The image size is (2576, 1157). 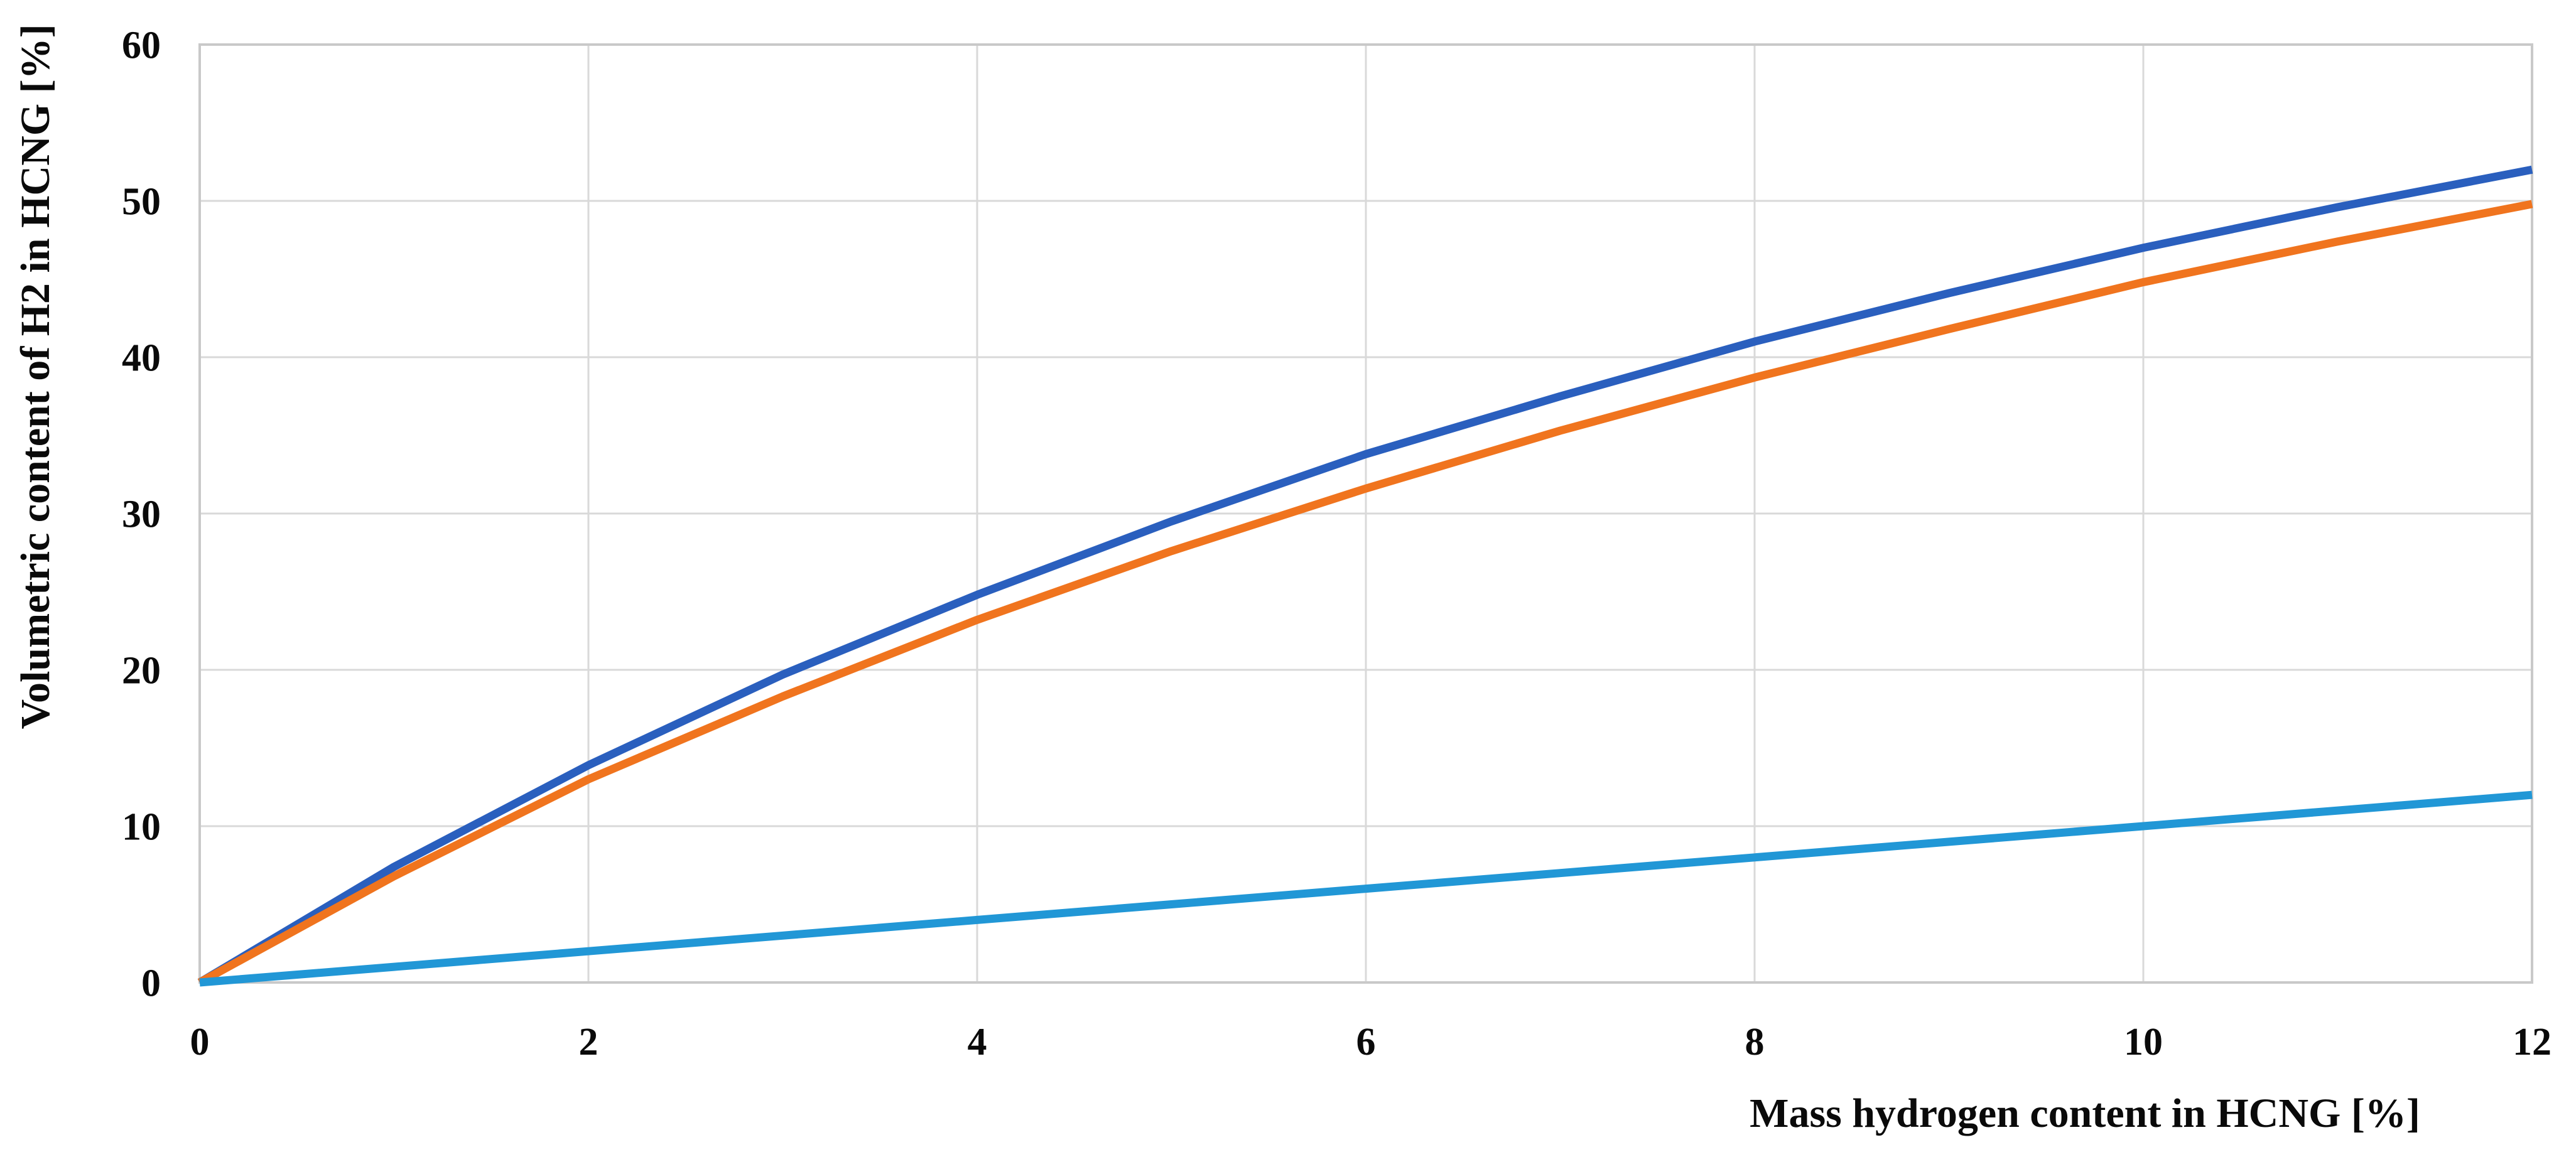 I want to click on y-axis-title: Volumetric content of H2 in HCNG [%], so click(x=35, y=376).